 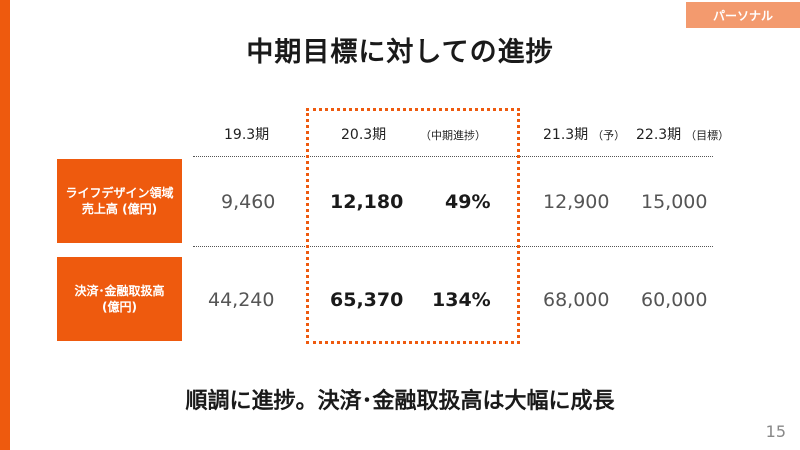 I want to click on col-header-fy20: 20.3期, so click(x=364, y=135).